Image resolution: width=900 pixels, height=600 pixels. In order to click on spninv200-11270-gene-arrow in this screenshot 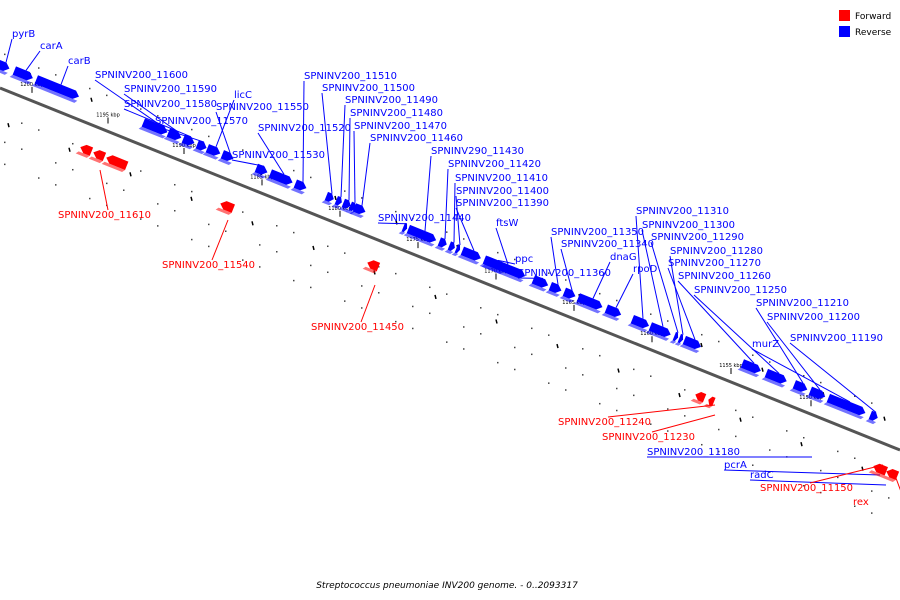, I will do `click(691, 344)`.